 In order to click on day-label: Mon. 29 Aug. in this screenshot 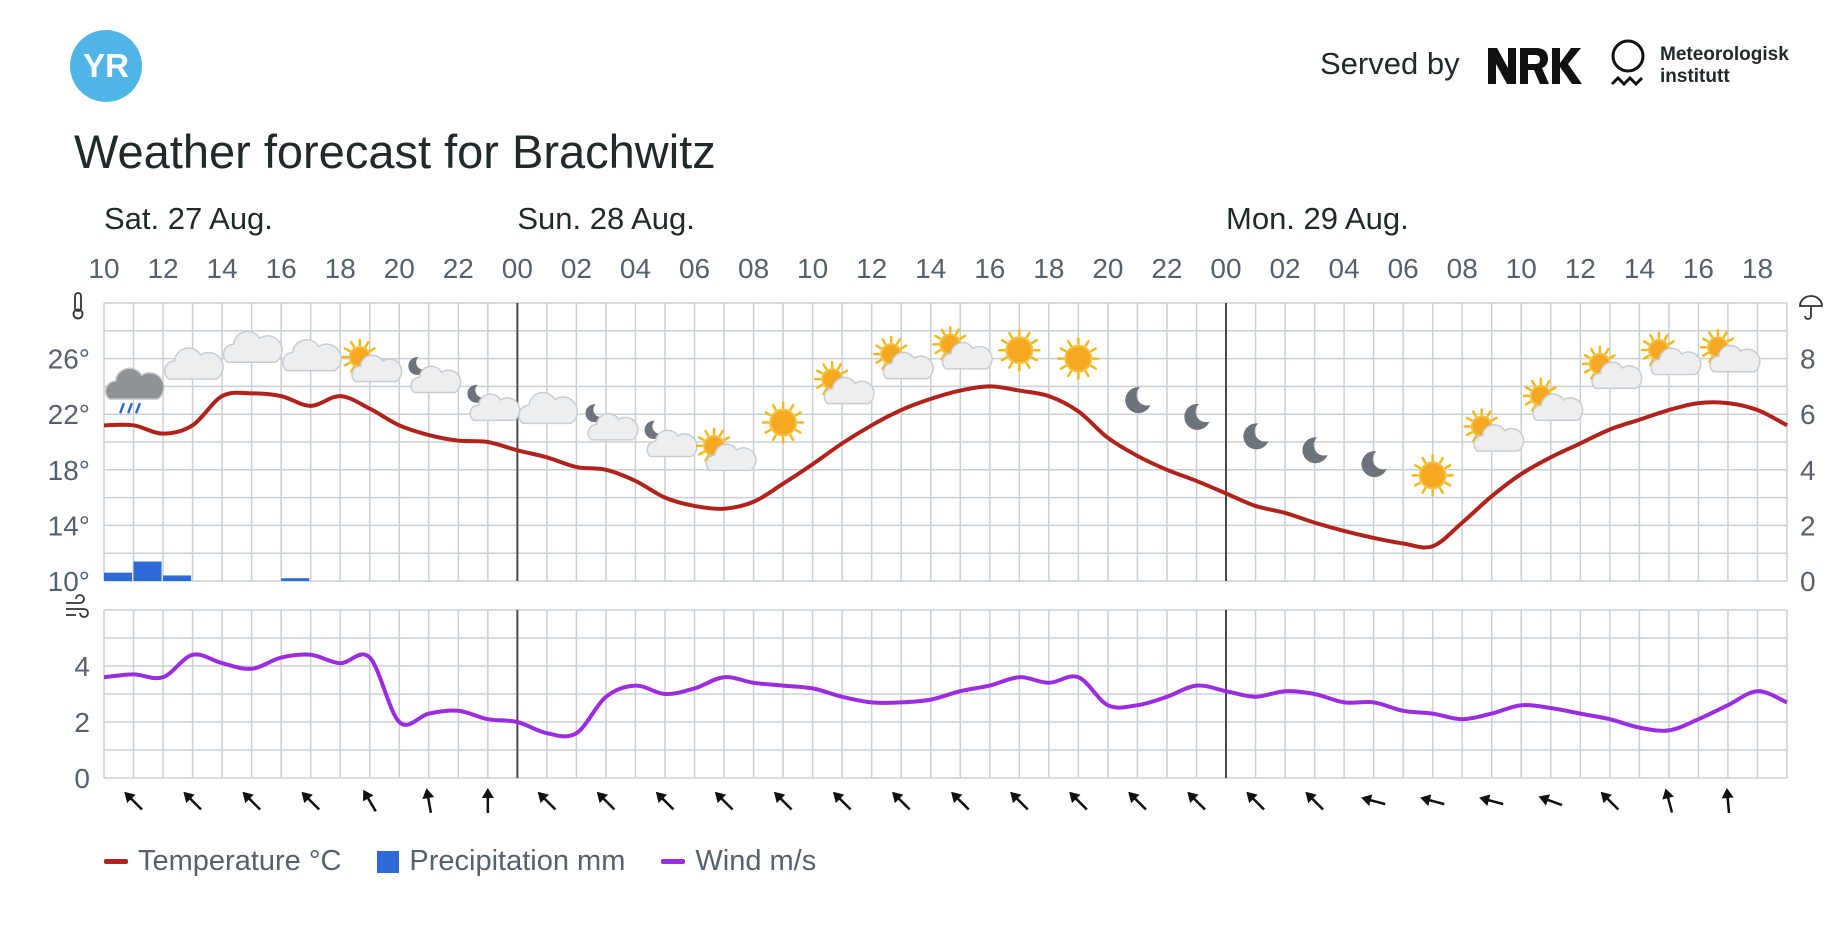, I will do `click(1317, 218)`.